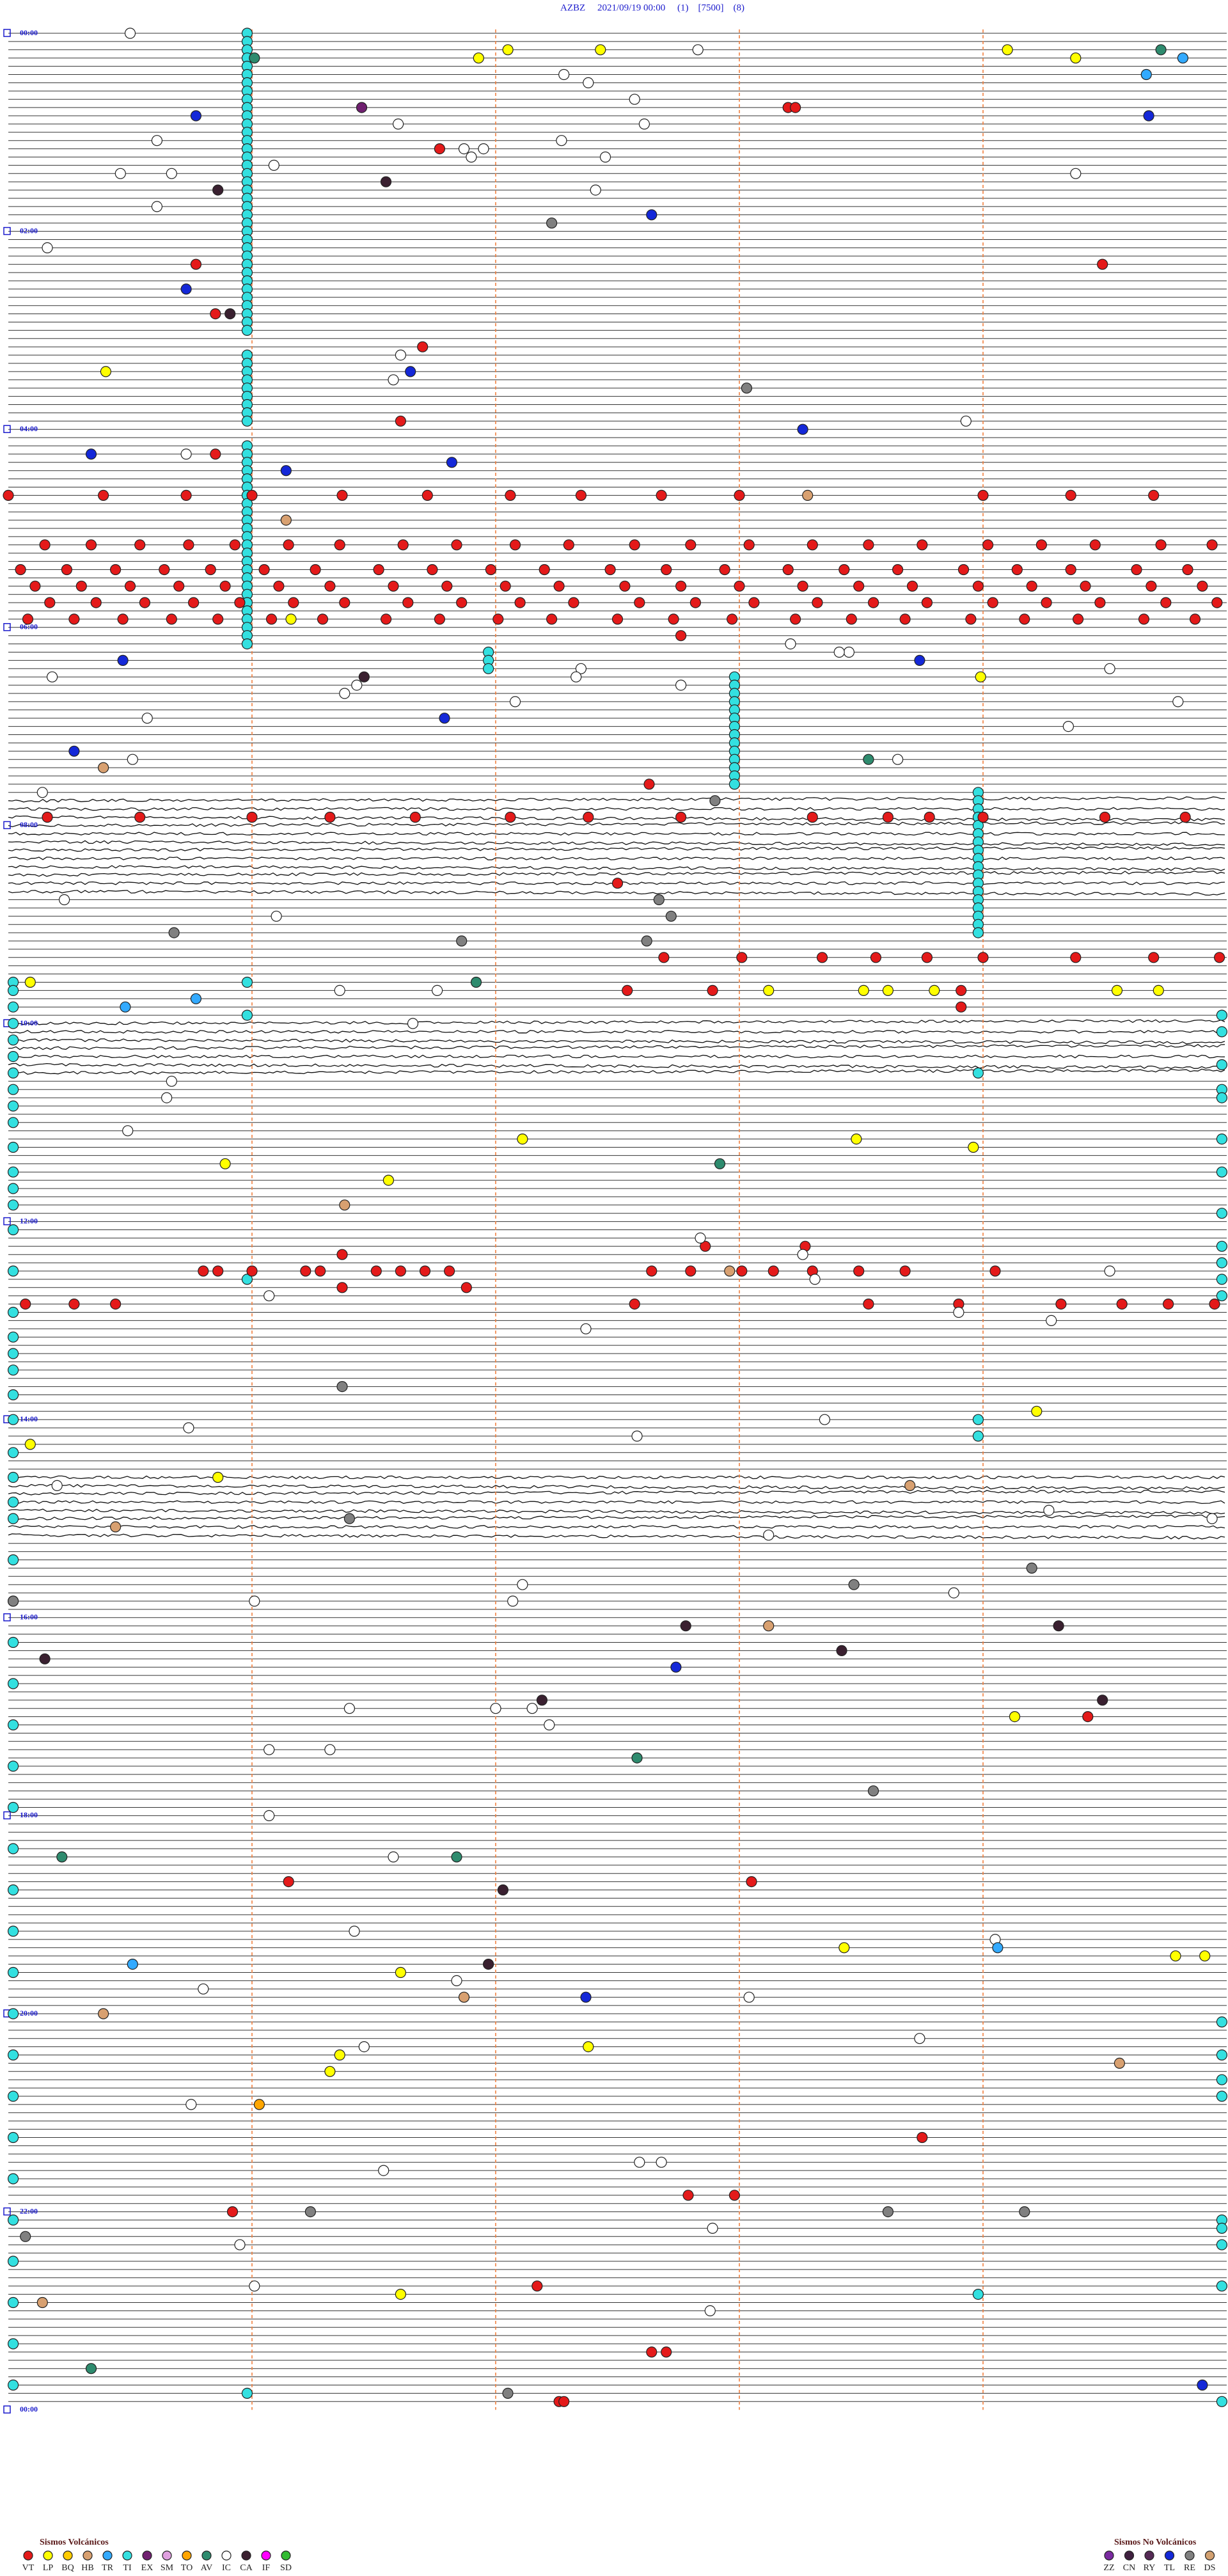 Image resolution: width=1228 pixels, height=2576 pixels. What do you see at coordinates (147, 2568) in the screenshot?
I see `legend-code: EX` at bounding box center [147, 2568].